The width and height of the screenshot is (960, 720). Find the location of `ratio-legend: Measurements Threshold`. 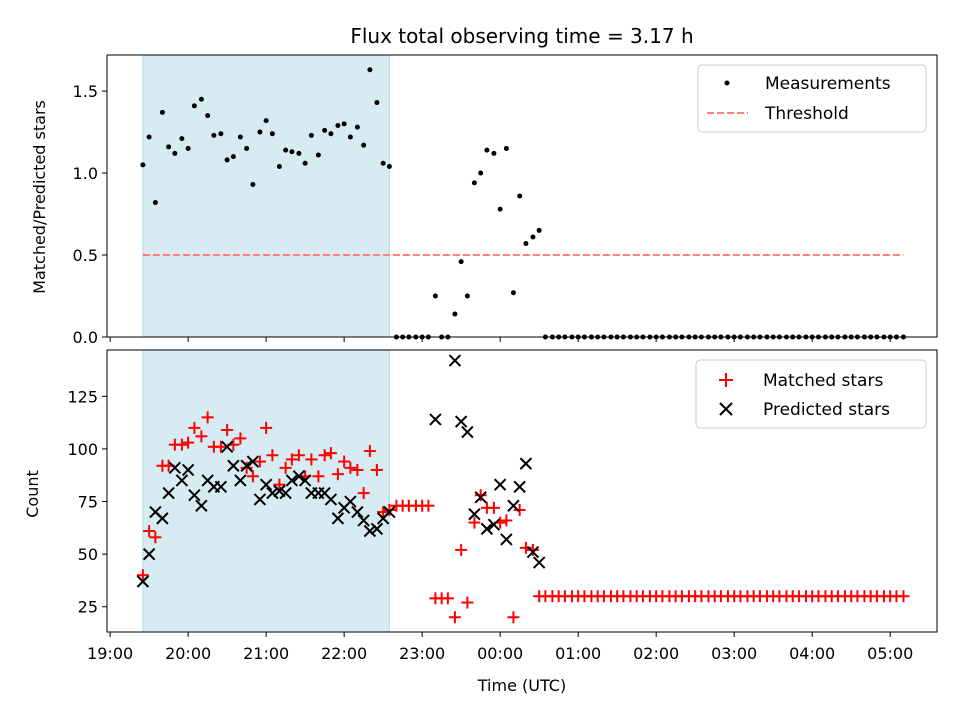

ratio-legend: Measurements Threshold is located at coordinates (812, 98).